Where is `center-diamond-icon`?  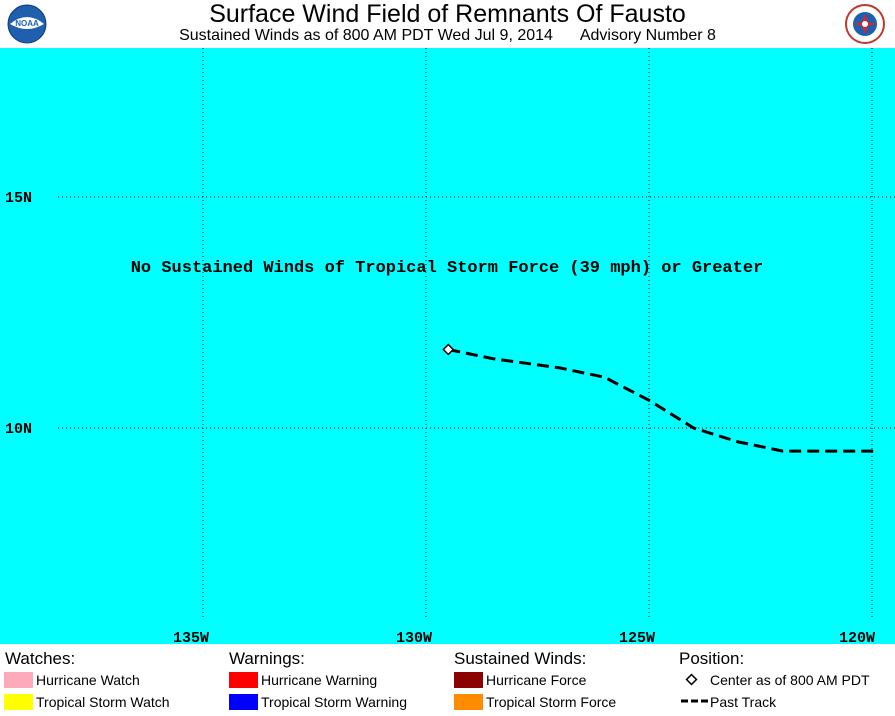
center-diamond-icon is located at coordinates (691, 679).